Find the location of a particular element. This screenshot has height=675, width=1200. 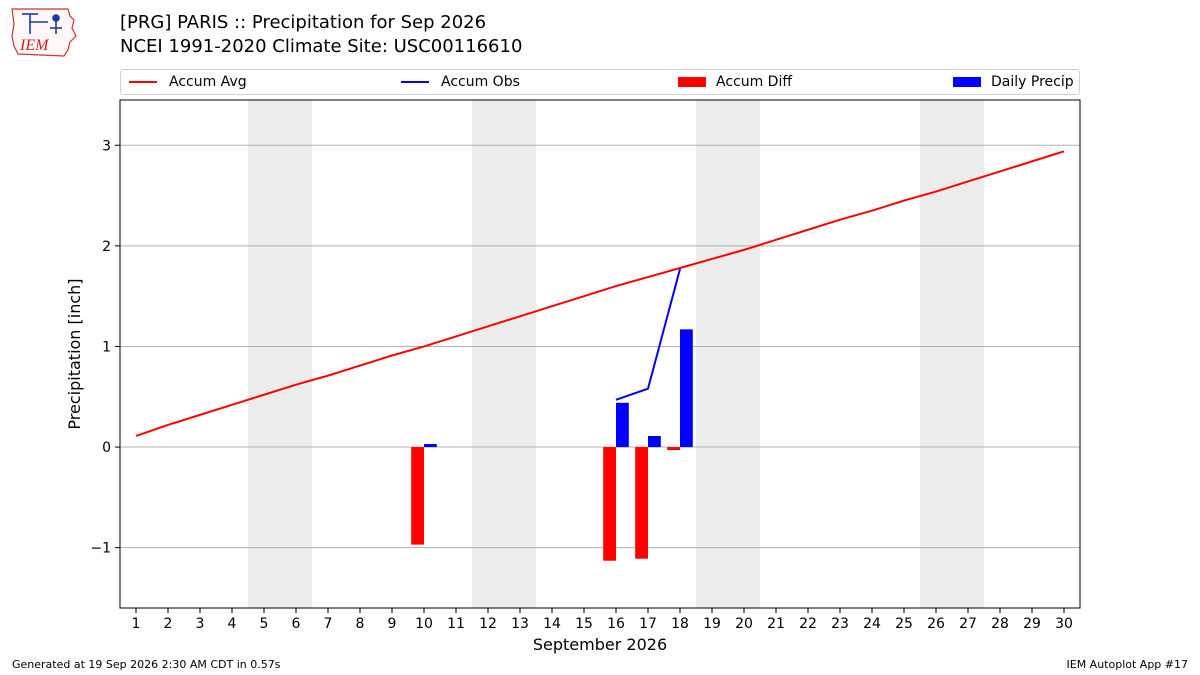

footer-app: IEM Autoplot App #17 is located at coordinates (1127, 664).